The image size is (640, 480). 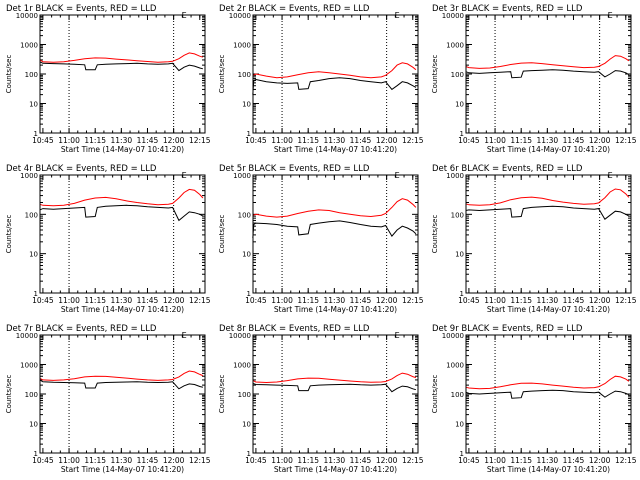 I want to click on panel-title: Det 2r BLACK = Events, RED = LLD, so click(x=294, y=9).